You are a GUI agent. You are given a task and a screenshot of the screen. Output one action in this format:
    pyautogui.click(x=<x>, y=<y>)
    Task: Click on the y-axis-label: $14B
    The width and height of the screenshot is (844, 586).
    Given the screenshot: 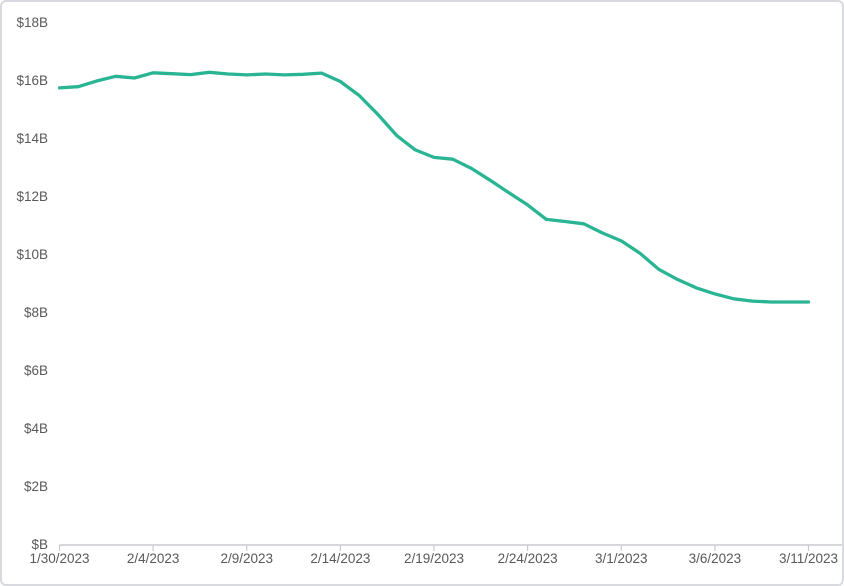 What is the action you would take?
    pyautogui.click(x=32, y=138)
    